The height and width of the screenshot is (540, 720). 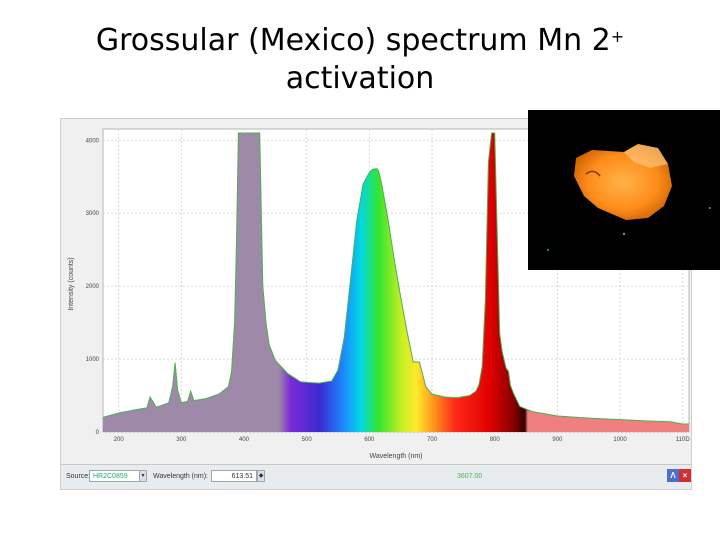 What do you see at coordinates (180, 476) in the screenshot?
I see `wavelength-label: Wavelength (nm):` at bounding box center [180, 476].